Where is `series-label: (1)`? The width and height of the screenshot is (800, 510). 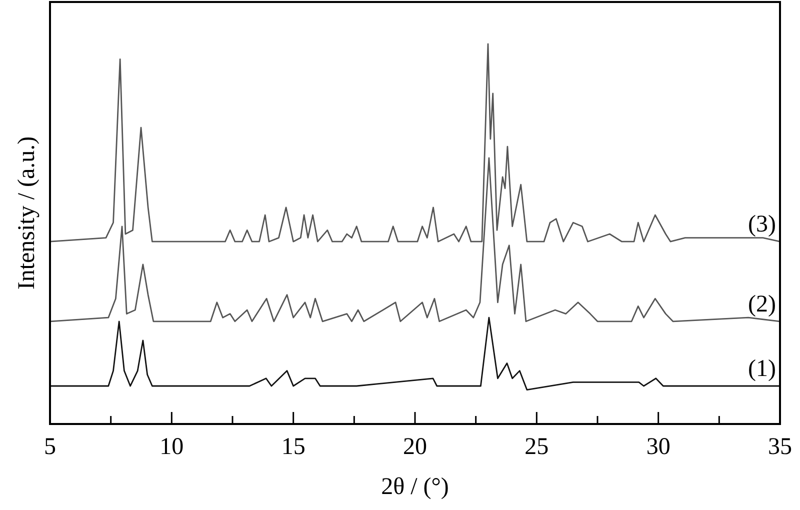 series-label: (1) is located at coordinates (762, 369).